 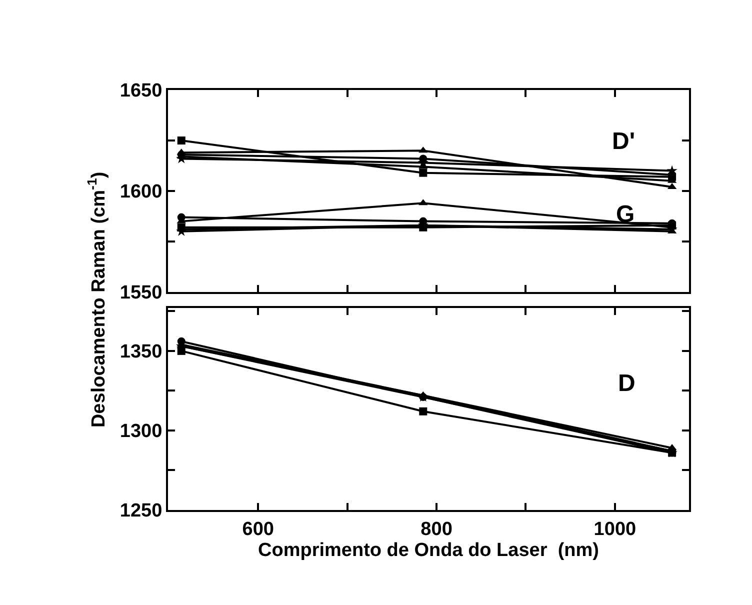 I want to click on annotation: D, so click(x=627, y=383).